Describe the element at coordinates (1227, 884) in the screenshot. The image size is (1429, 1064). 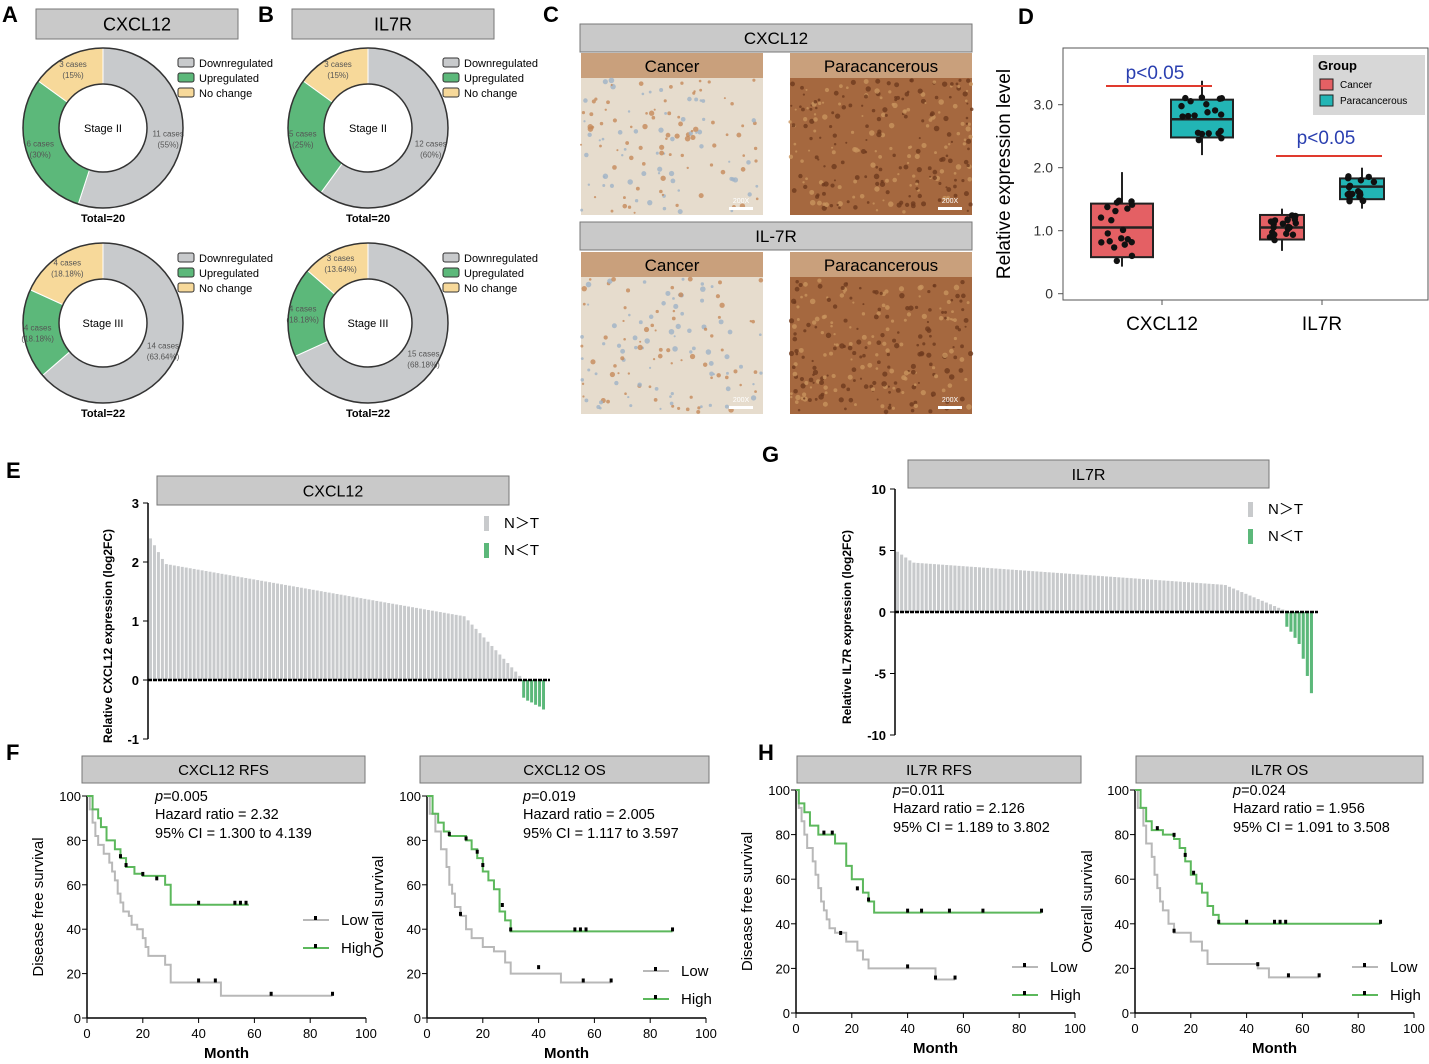
I see `km-curve-low` at that location.